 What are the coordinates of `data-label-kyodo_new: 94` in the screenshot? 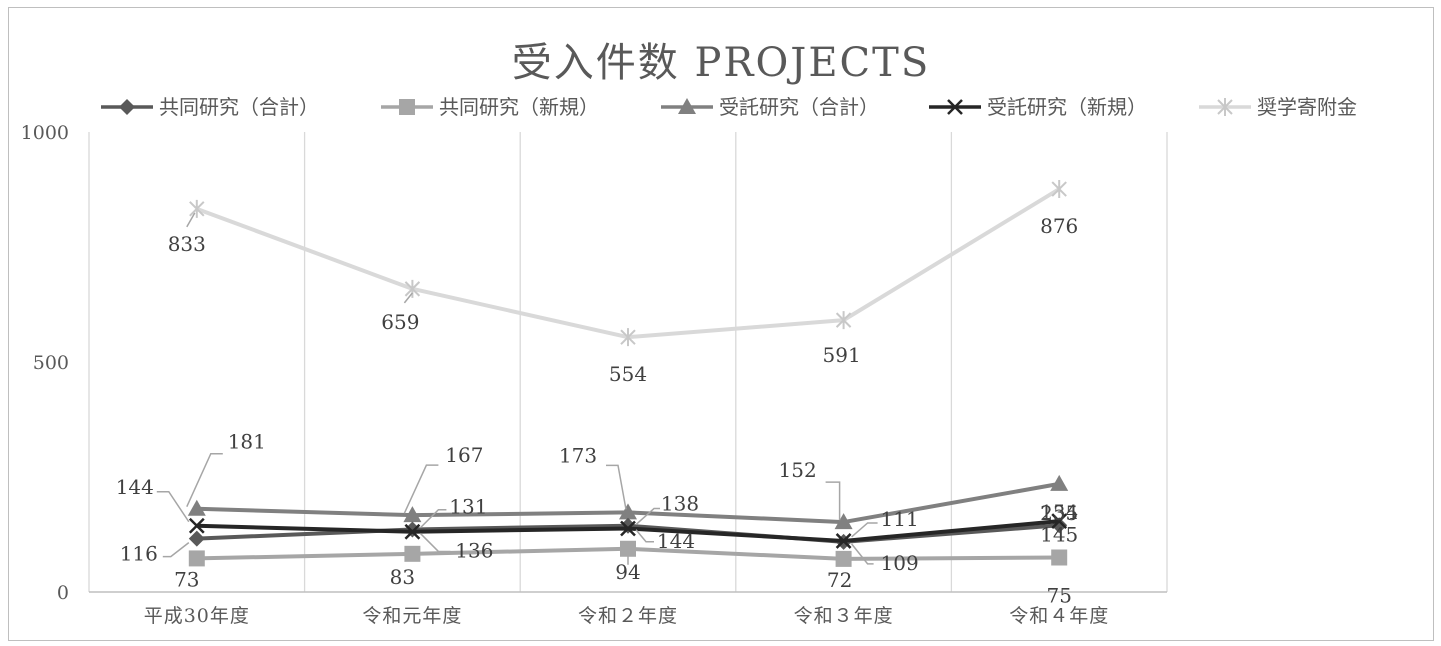 It's located at (627, 572).